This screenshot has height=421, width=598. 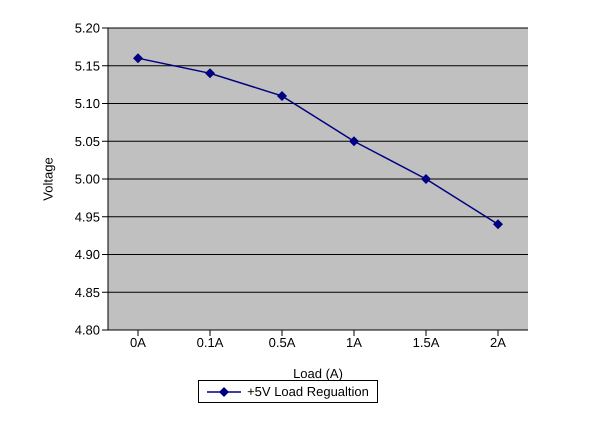 I want to click on y-tick-label: 5.00, so click(x=87, y=179).